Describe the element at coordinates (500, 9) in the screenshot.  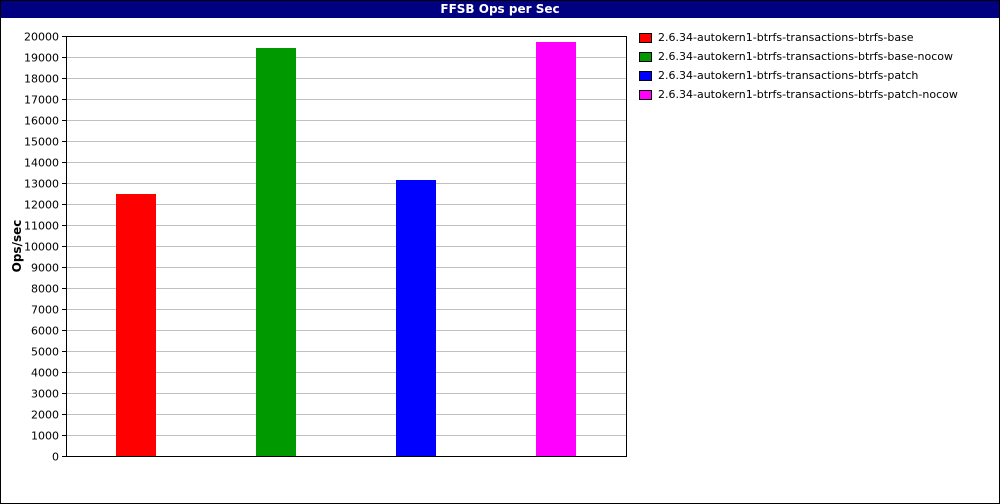
I see `chart-title: FFSB Ops per Sec` at that location.